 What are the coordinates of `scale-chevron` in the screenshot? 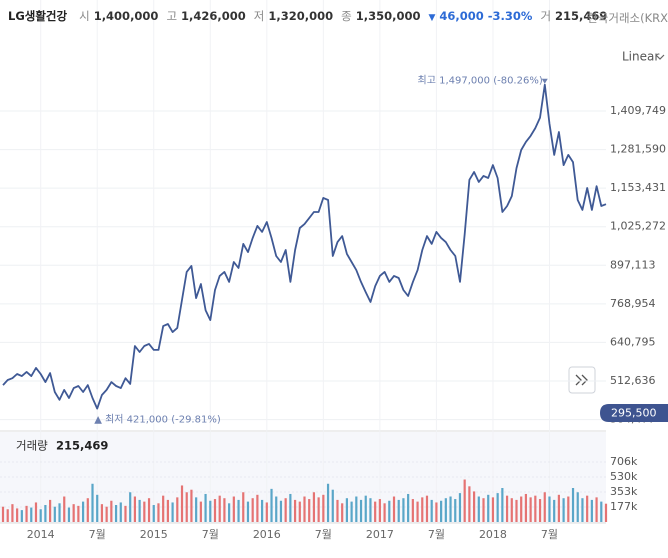 It's located at (660, 57).